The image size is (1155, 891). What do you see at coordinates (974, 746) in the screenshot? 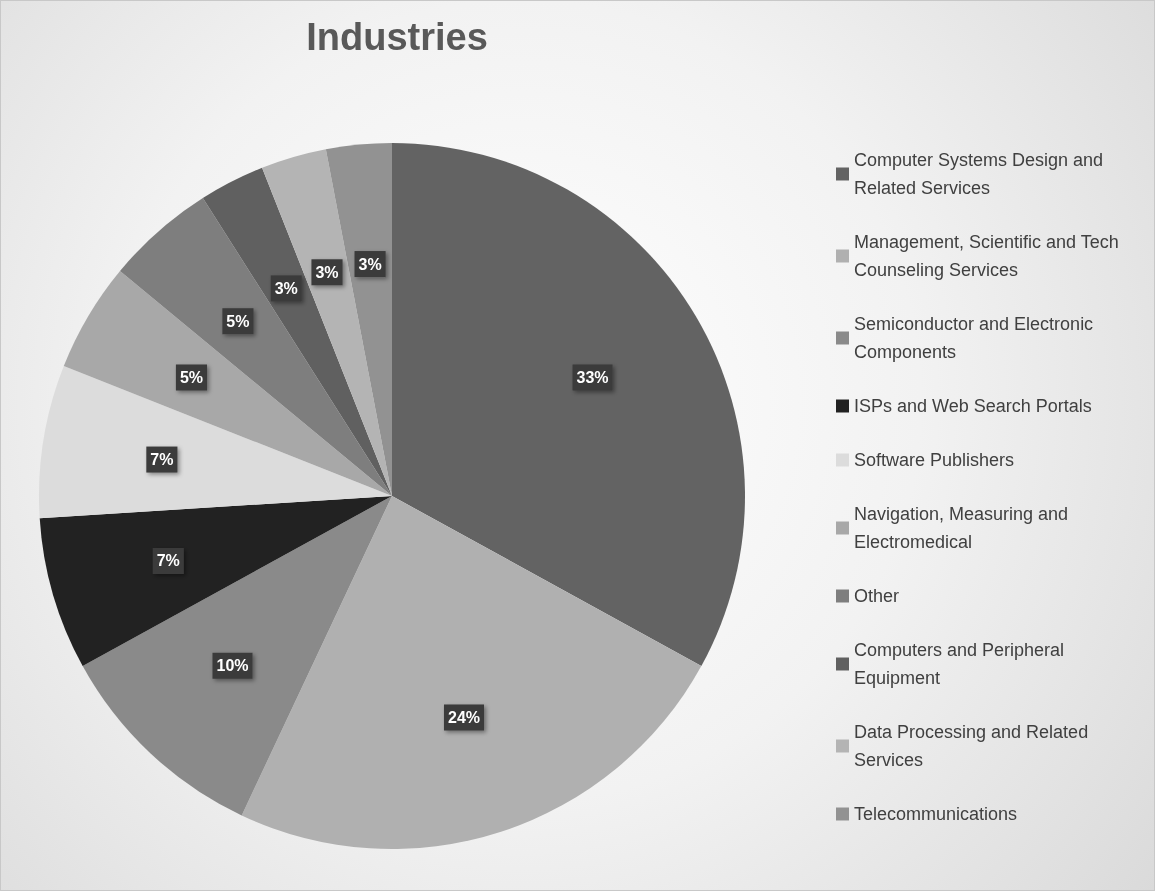
I see `legend-label: Data Processing and Related Services` at bounding box center [974, 746].